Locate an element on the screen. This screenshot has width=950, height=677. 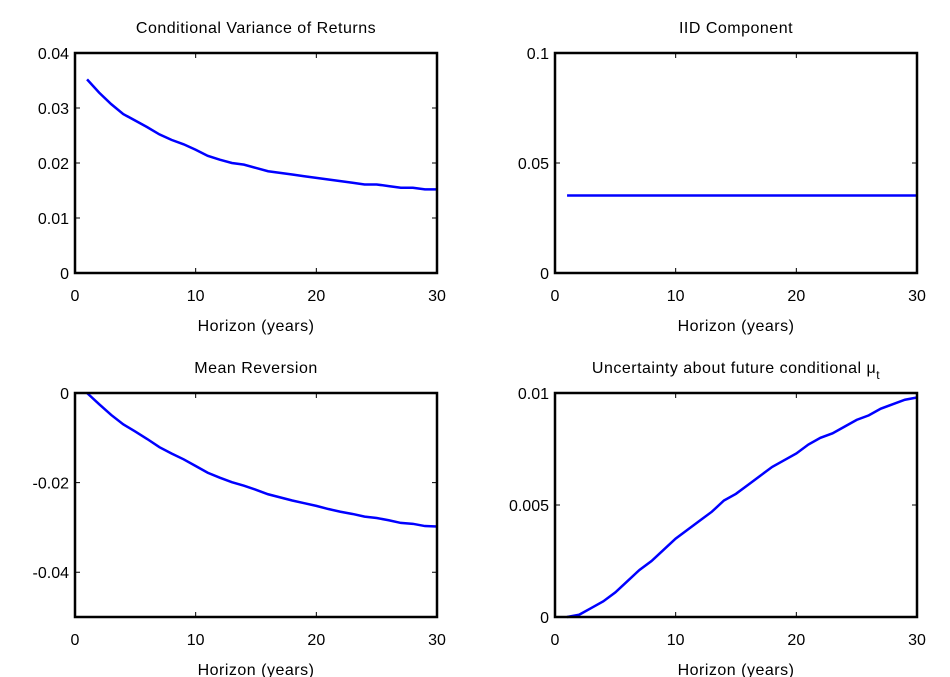
y-tick-label: 0.04 is located at coordinates (53, 54).